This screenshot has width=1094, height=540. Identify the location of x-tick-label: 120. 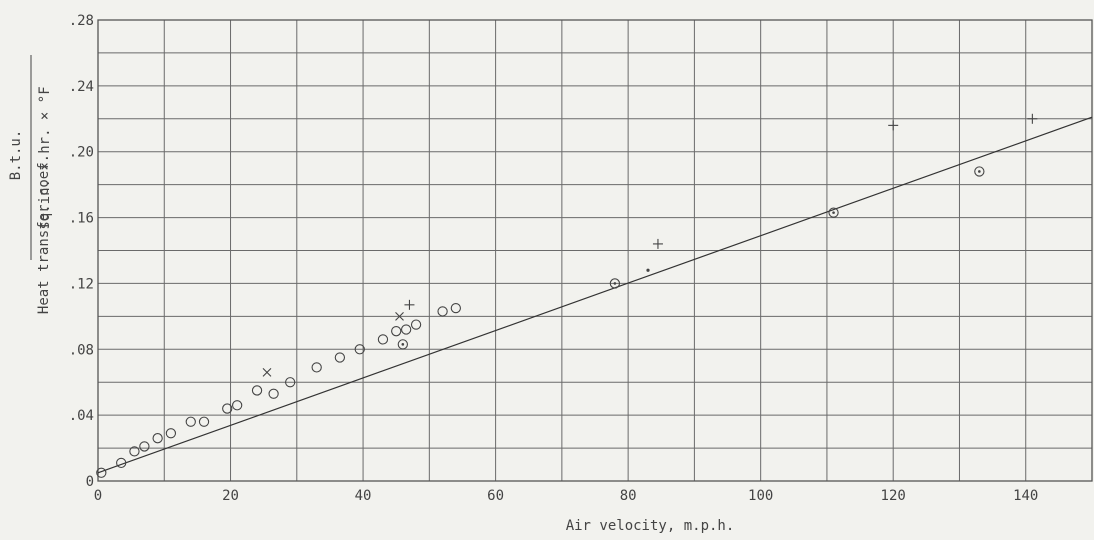
(893, 496).